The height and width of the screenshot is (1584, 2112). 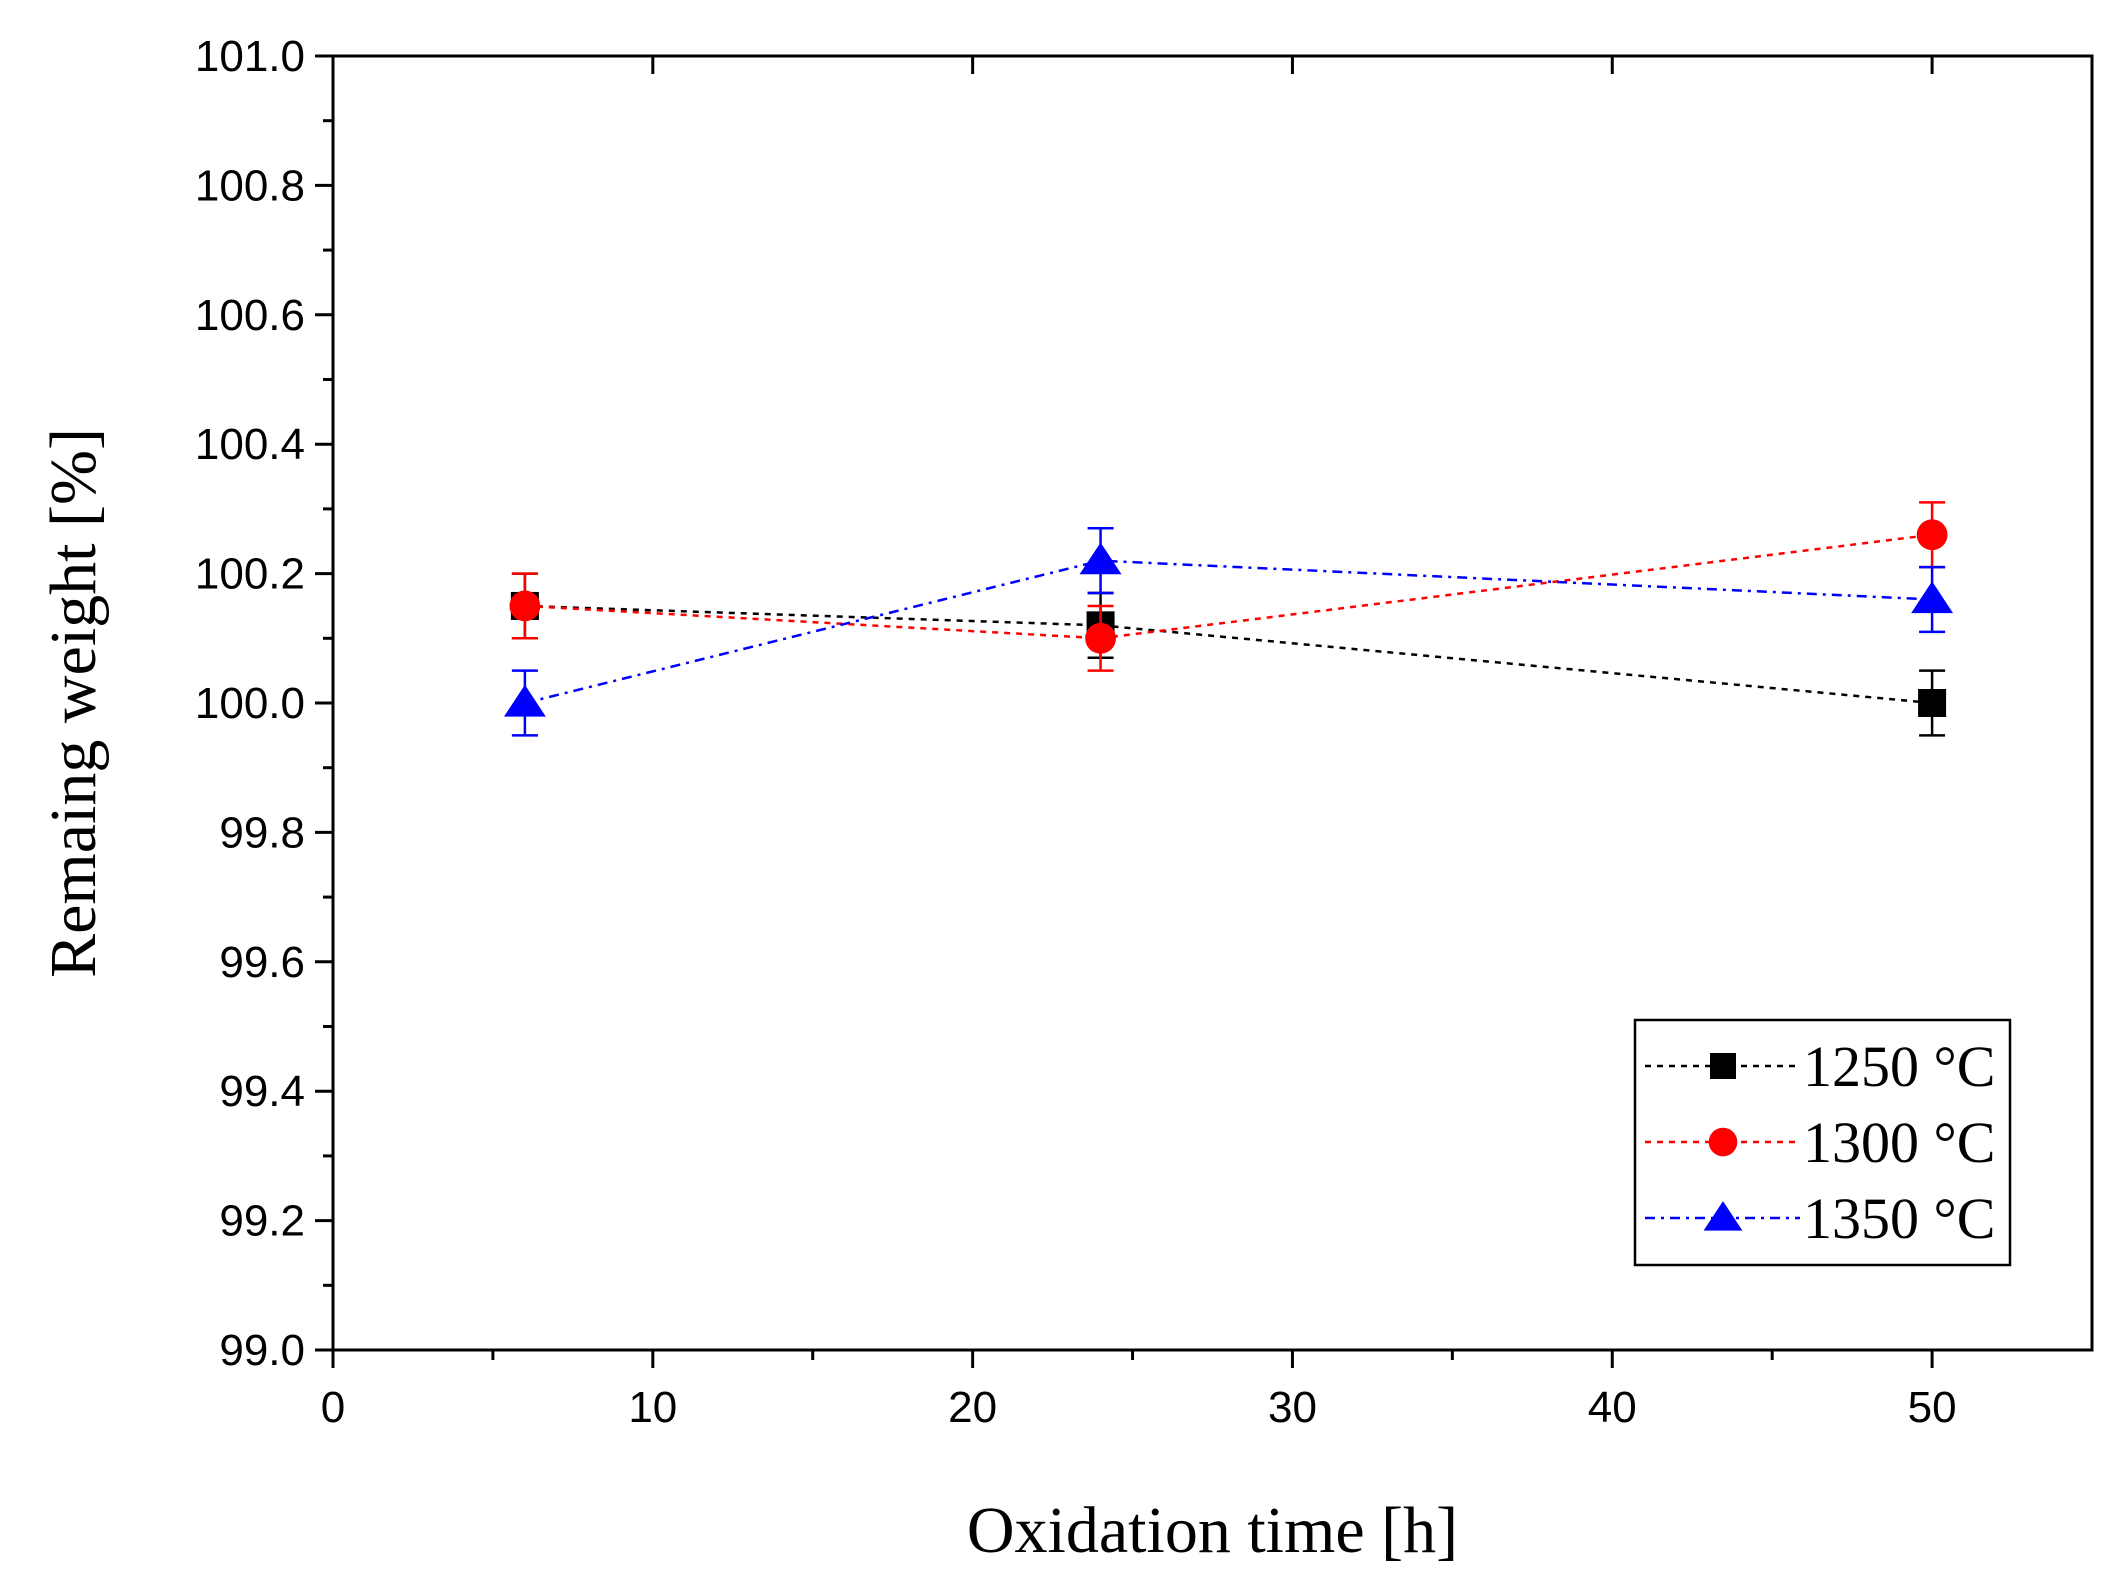 What do you see at coordinates (262, 1221) in the screenshot?
I see `y-tick-label: 99.2` at bounding box center [262, 1221].